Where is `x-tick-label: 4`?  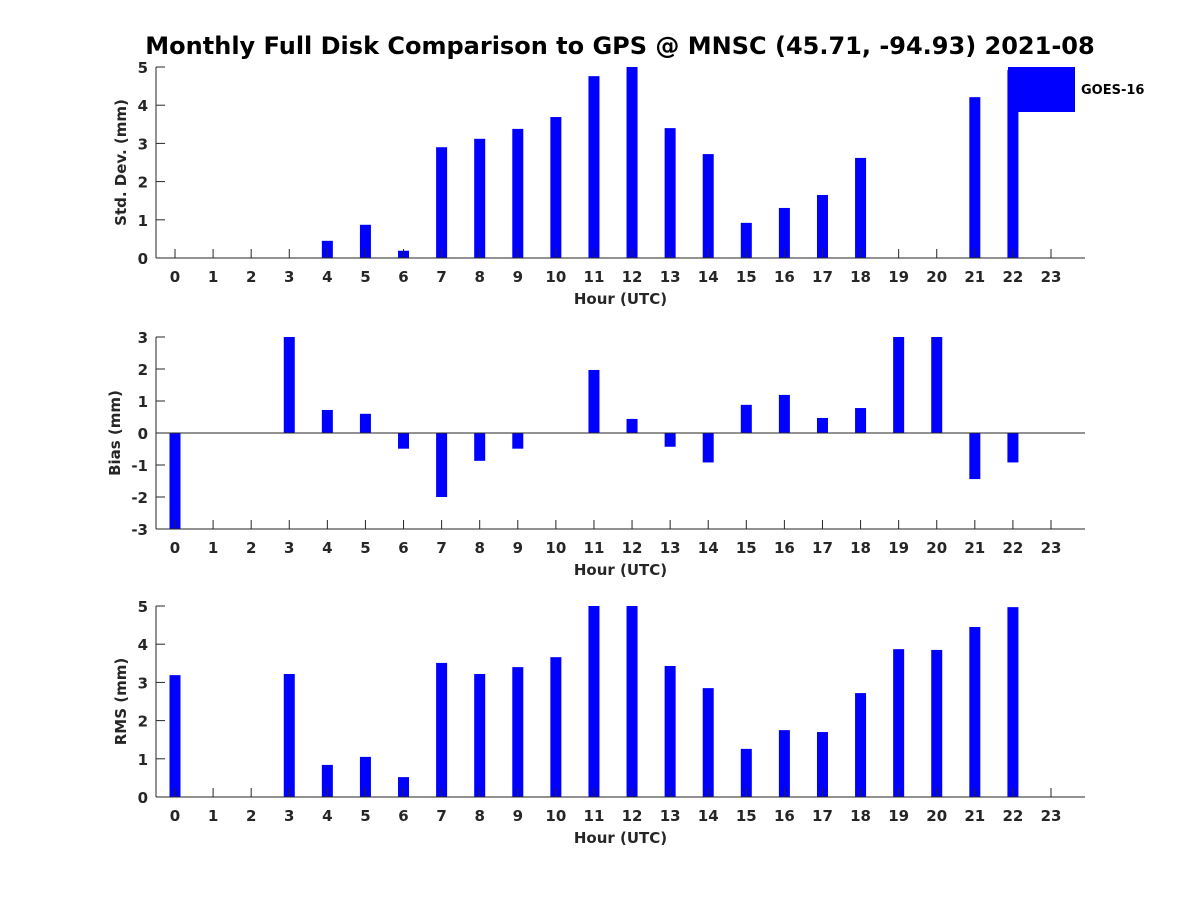
x-tick-label: 4 is located at coordinates (327, 277).